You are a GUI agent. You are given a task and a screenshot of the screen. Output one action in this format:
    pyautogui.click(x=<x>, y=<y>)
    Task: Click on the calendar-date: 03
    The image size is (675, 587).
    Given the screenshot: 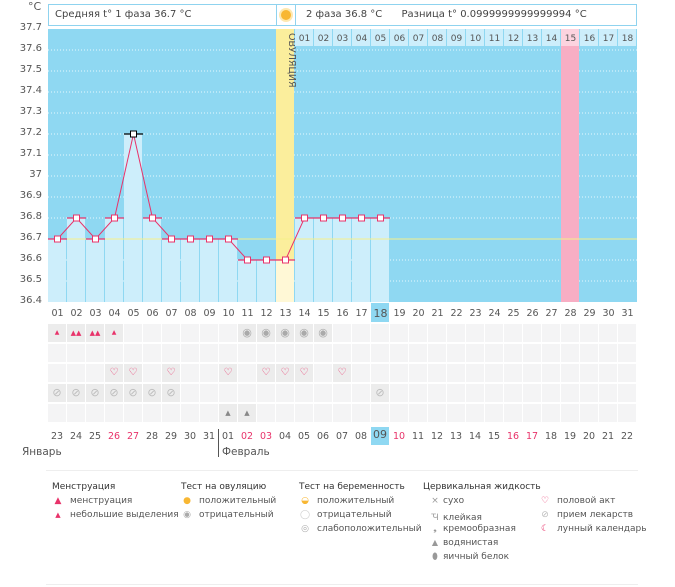 What is the action you would take?
    pyautogui.click(x=266, y=436)
    